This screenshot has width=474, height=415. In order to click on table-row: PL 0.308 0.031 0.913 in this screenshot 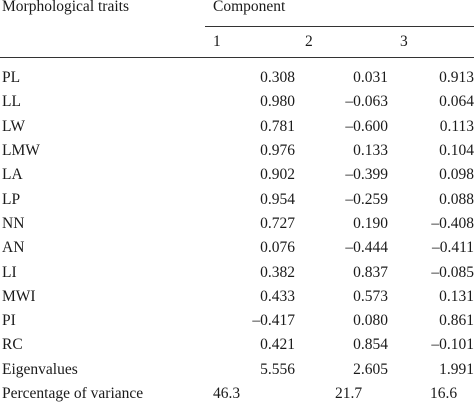, I will do `click(237, 74)`.